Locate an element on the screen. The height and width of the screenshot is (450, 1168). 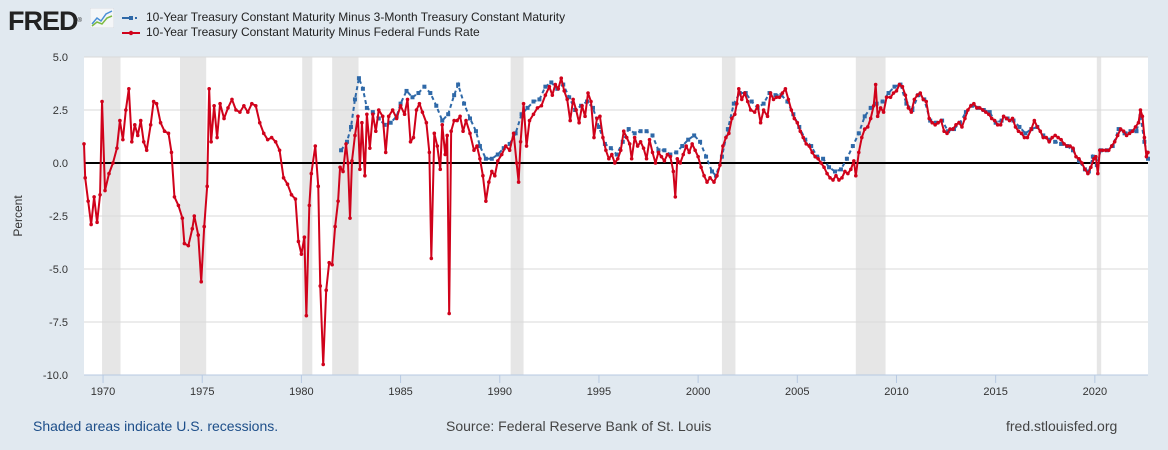
y-tick-label: -7.5 is located at coordinates (58, 323).